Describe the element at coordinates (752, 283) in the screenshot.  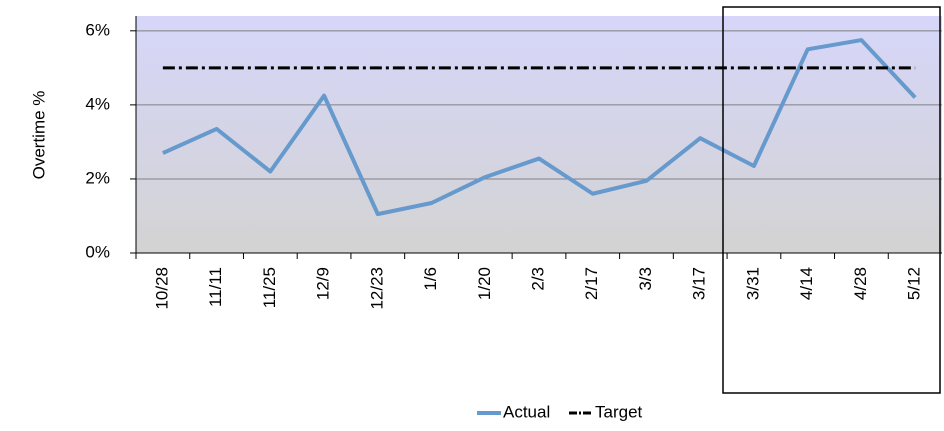
I see `x-tick-label: 3/31` at that location.